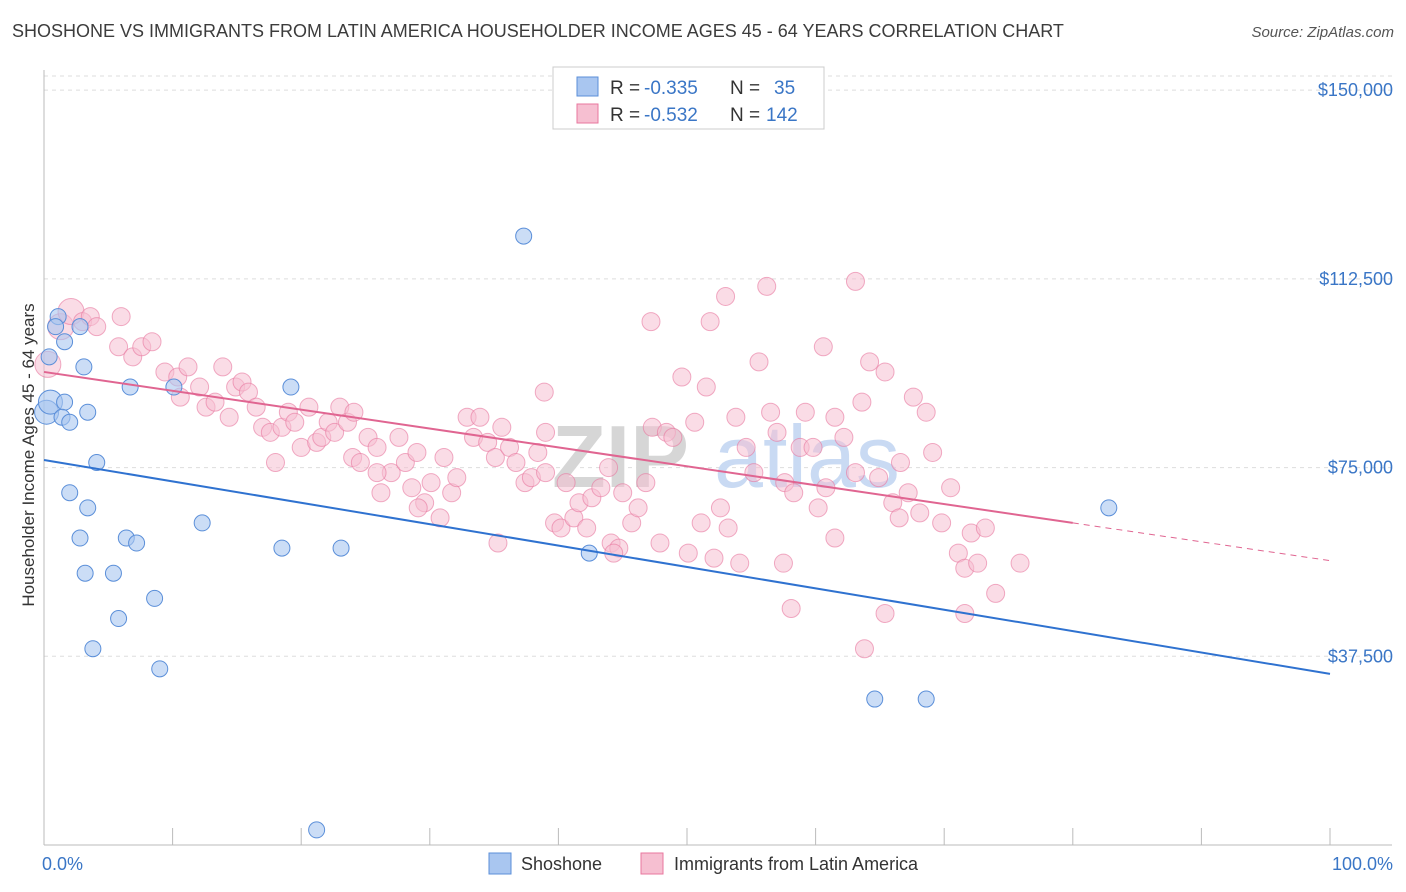  What do you see at coordinates (1360, 656) in the screenshot?
I see `y-tick-label: $37,500` at bounding box center [1360, 656].